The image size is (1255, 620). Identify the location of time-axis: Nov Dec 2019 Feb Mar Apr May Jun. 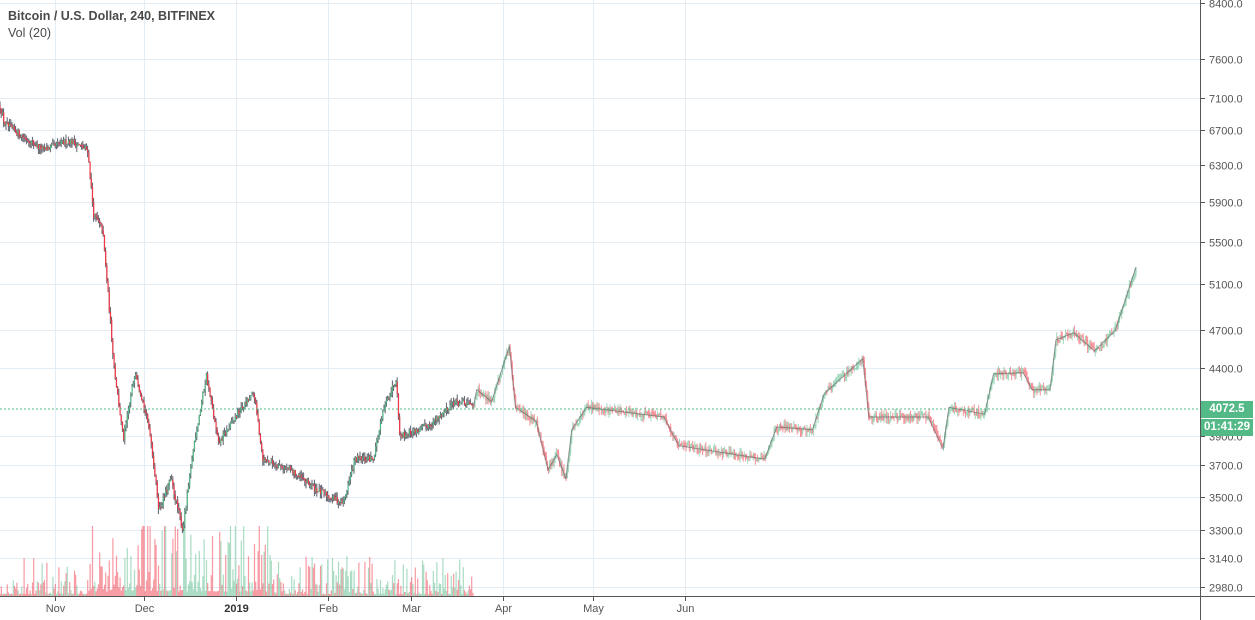
(370, 605).